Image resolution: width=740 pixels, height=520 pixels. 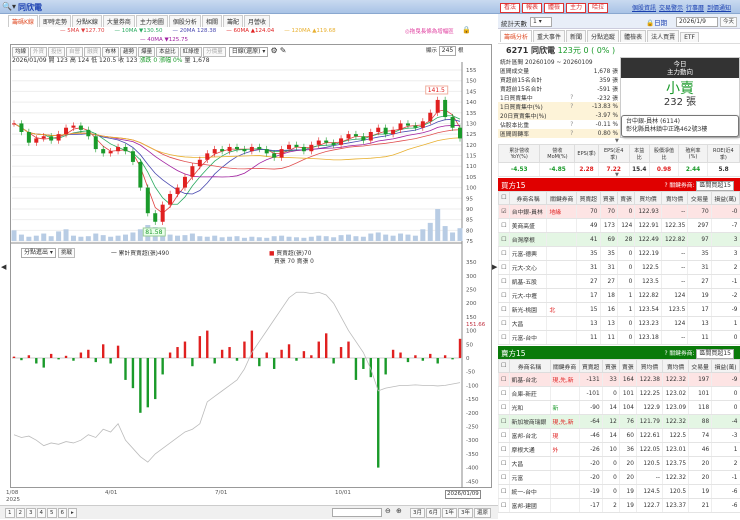 What do you see at coordinates (619, 239) in the screenshot?
I see `table-row: ☐ 台灣摩根 41 69 28 122.49 122.82 97 3` at bounding box center [619, 239].